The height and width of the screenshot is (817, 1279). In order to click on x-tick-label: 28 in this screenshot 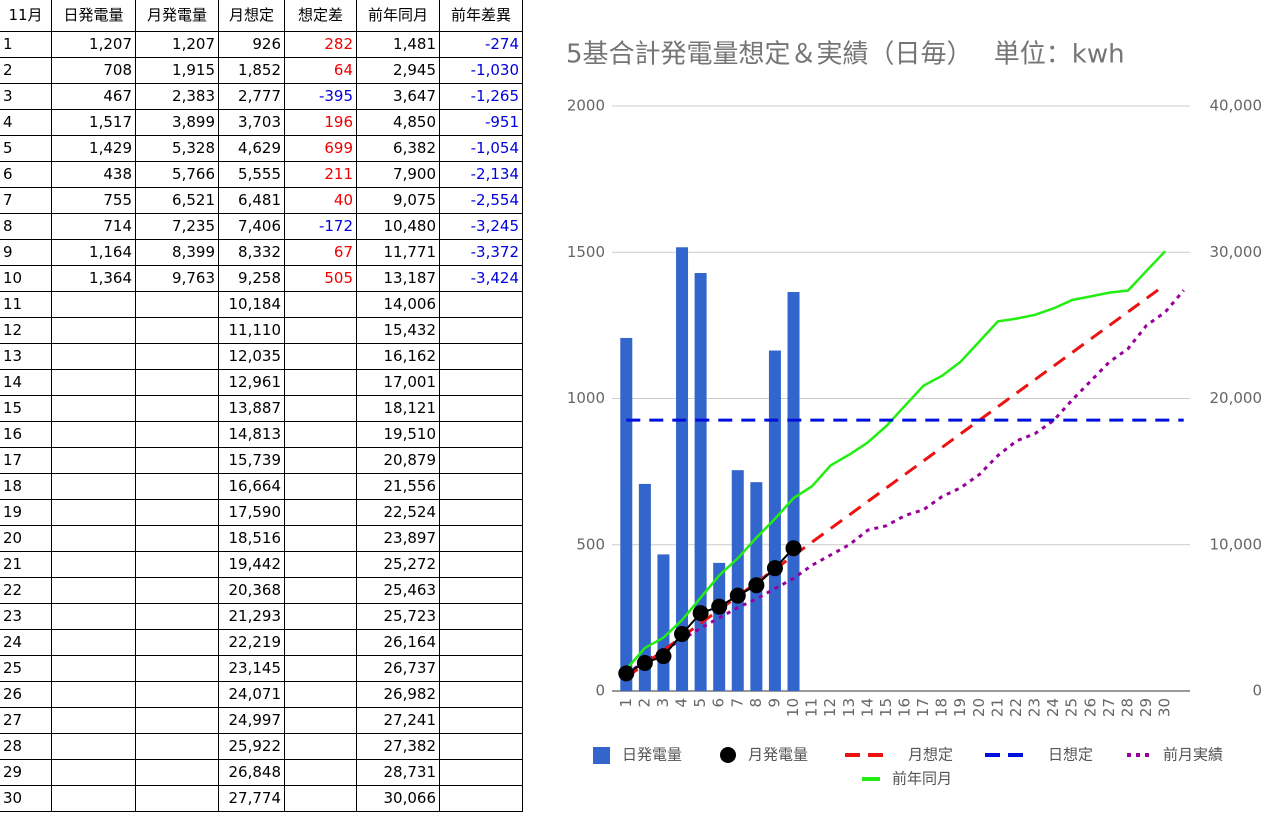, I will do `click(1127, 707)`.